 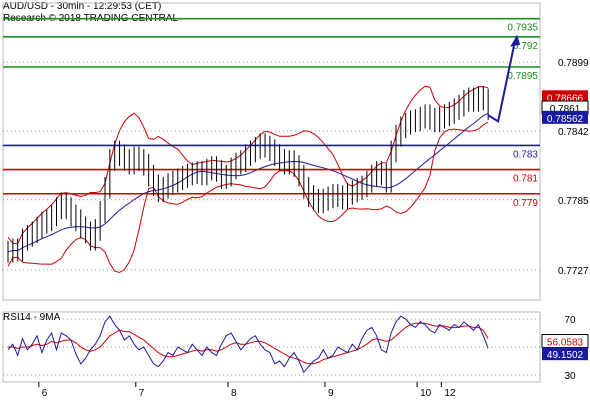 What do you see at coordinates (515, 40) in the screenshot?
I see `forecast-arrowhead` at bounding box center [515, 40].